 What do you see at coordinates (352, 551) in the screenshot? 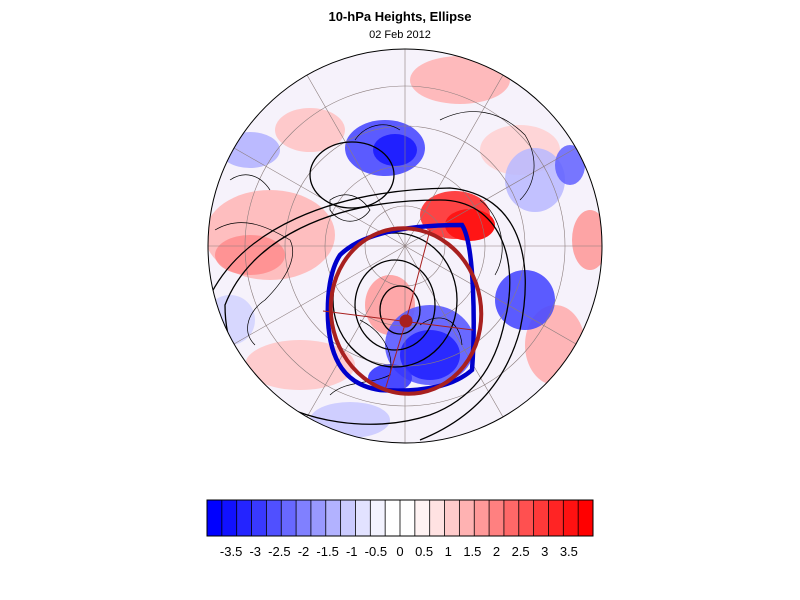
I see `colorbar-tick-label: -1` at bounding box center [352, 551].